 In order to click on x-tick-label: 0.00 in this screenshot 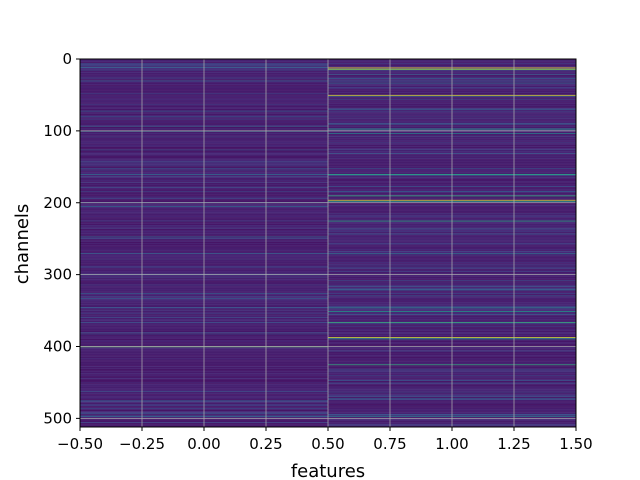, I will do `click(203, 444)`.